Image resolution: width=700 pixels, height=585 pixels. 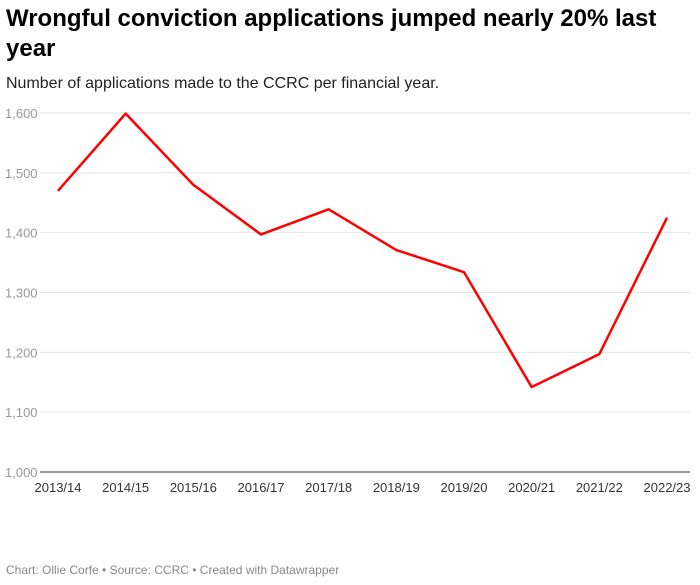 What do you see at coordinates (21, 412) in the screenshot?
I see `y-tick-label: 1,100` at bounding box center [21, 412].